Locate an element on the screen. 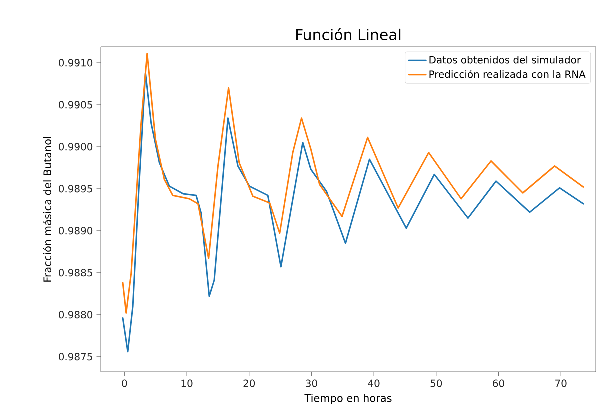 The width and height of the screenshot is (597, 420). y-tick-label: 0.9900 is located at coordinates (76, 147).